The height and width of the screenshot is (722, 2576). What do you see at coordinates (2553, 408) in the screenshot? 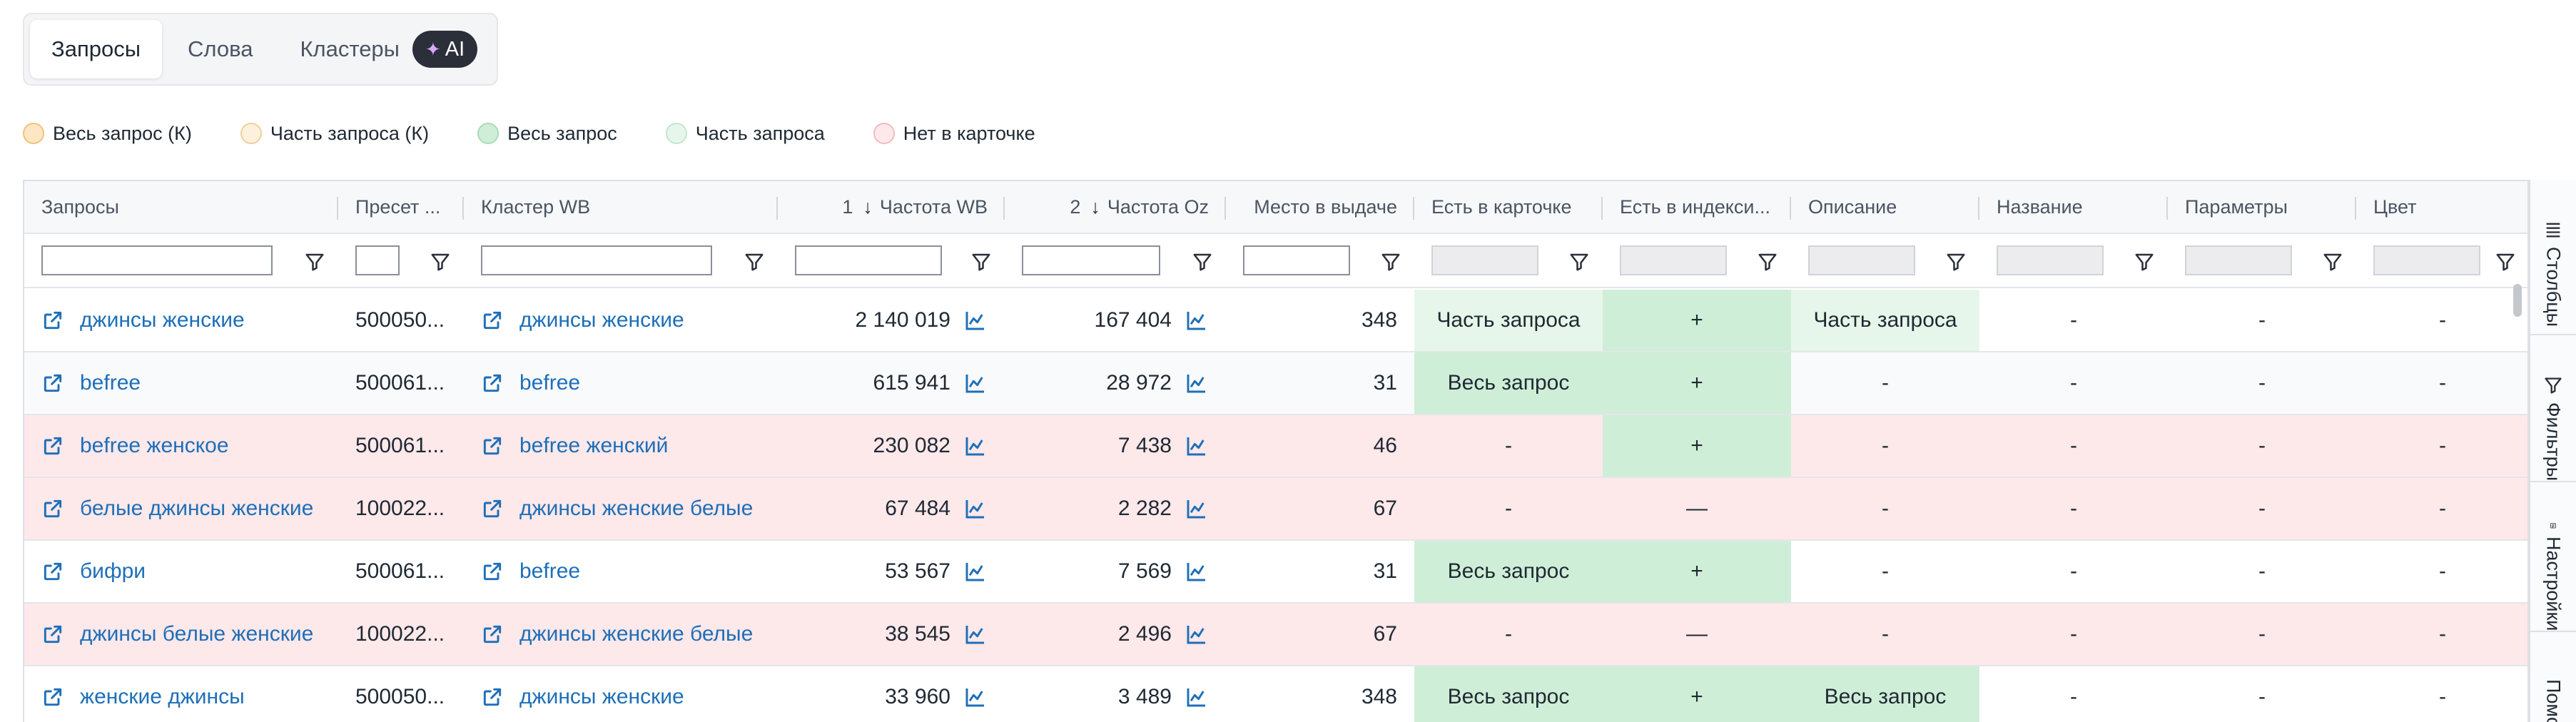
I see `side-tab-filter: Фильтры` at bounding box center [2553, 408].